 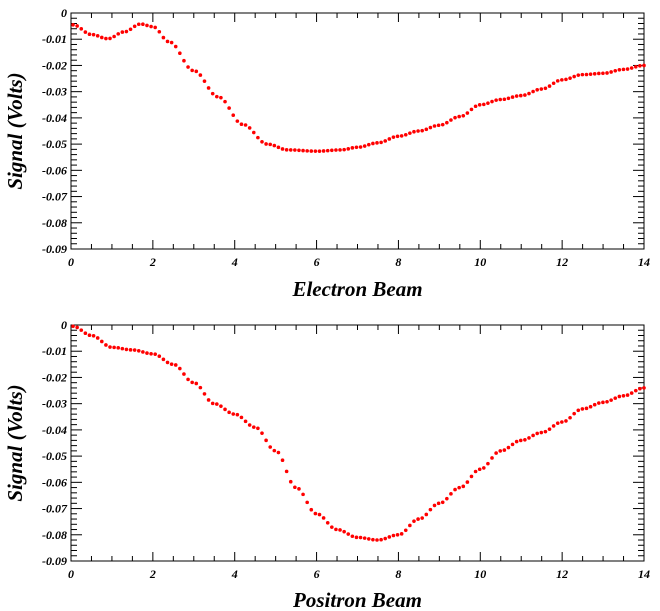 I want to click on y-tick-label: -0.01, so click(x=54, y=351).